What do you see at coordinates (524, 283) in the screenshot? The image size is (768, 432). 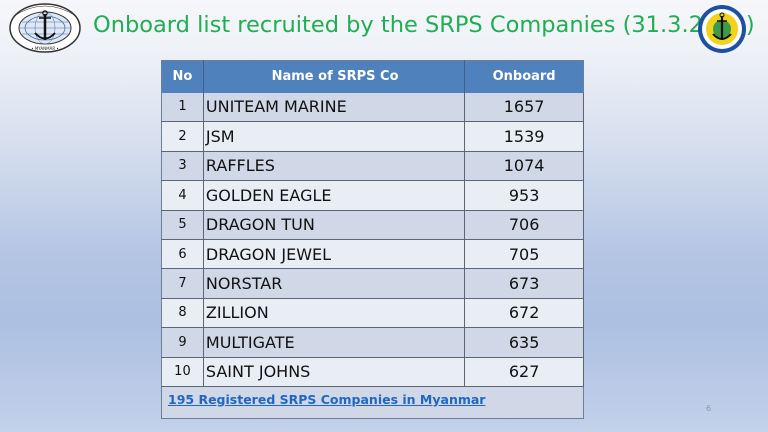 I see `onboard-count: 673` at bounding box center [524, 283].